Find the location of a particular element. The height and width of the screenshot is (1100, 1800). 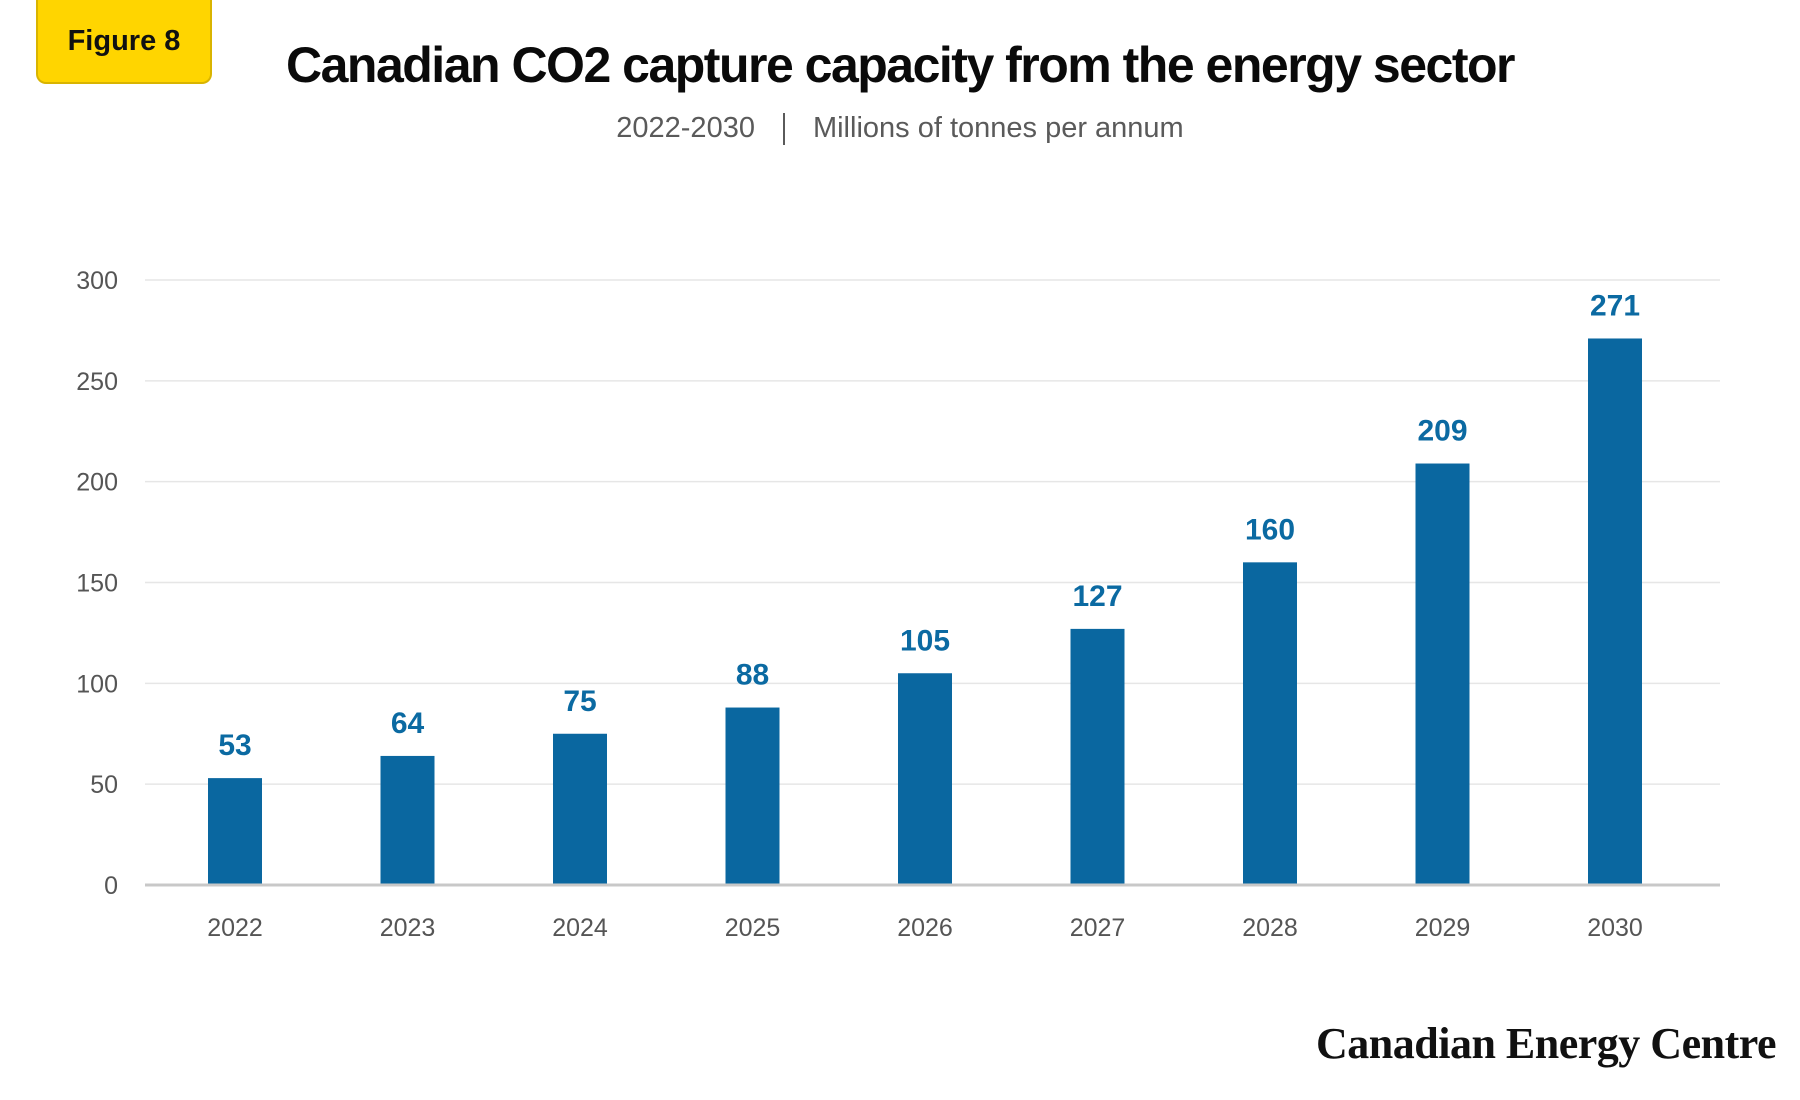

data-label: 88 is located at coordinates (752, 675).